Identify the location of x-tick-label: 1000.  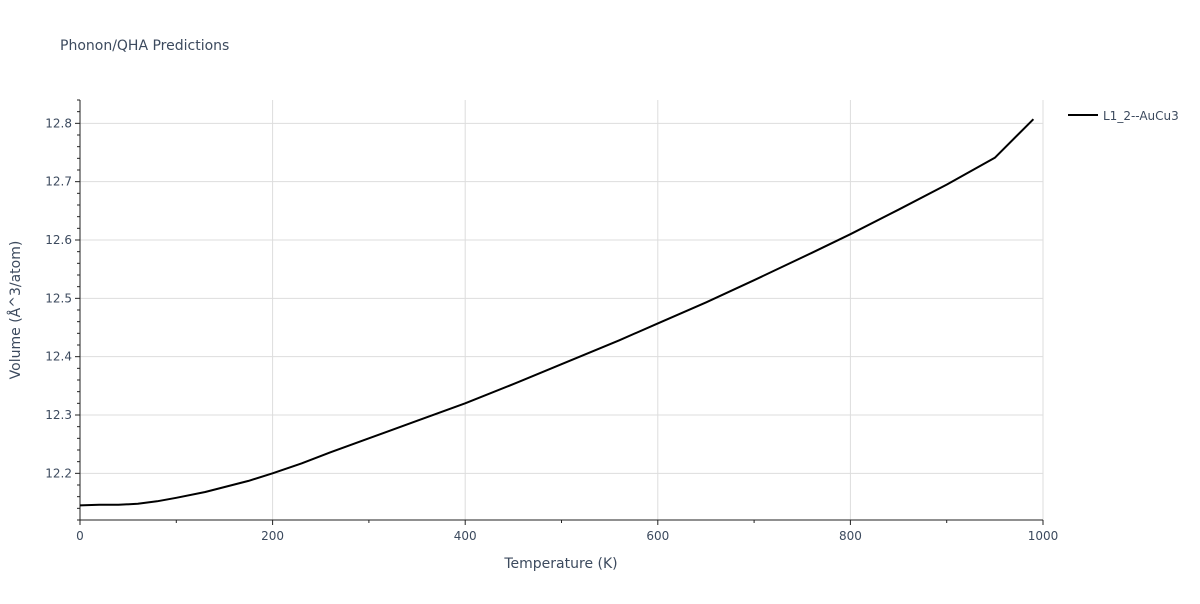
(1043, 536).